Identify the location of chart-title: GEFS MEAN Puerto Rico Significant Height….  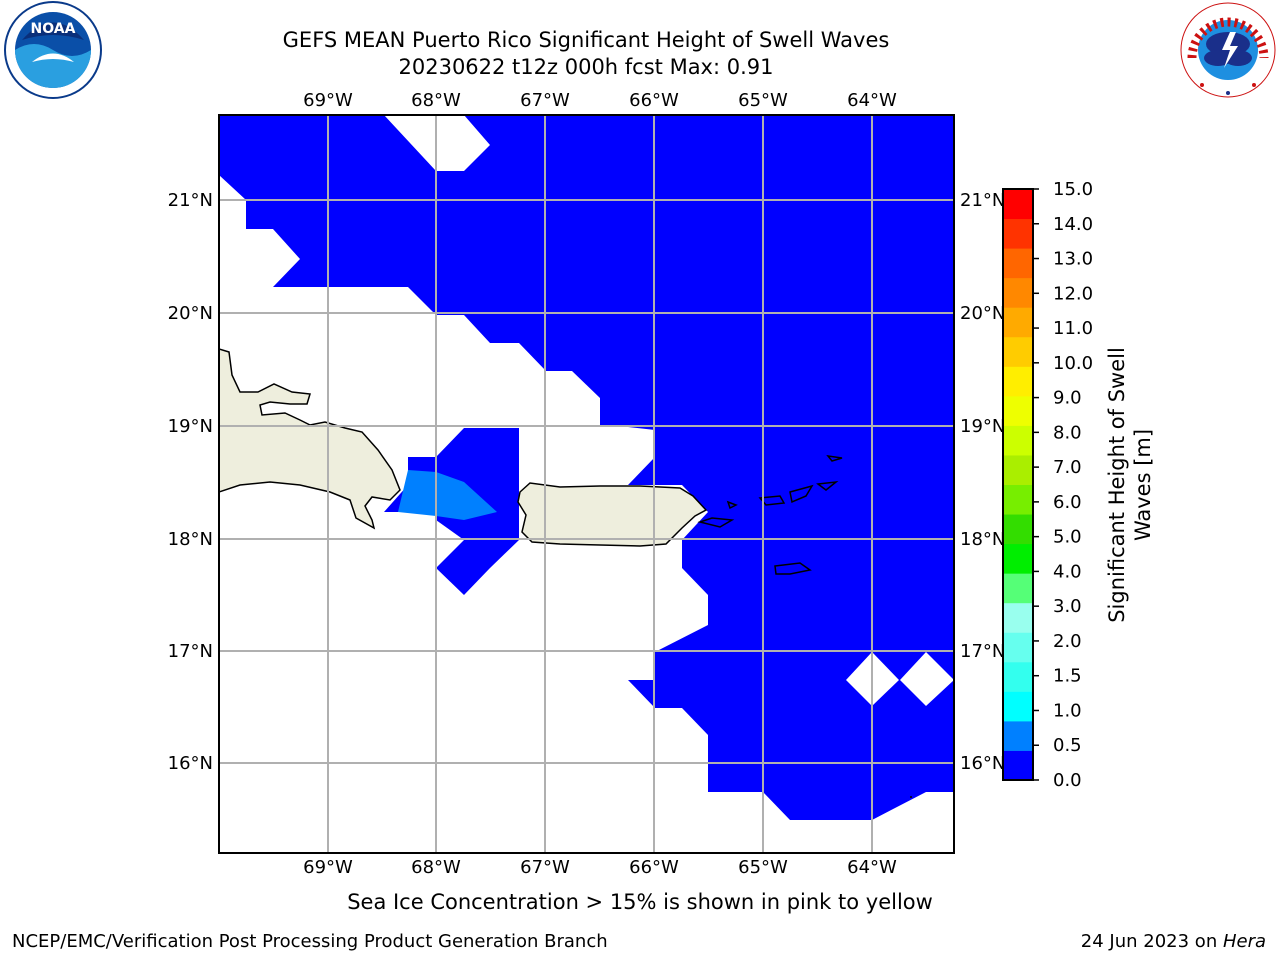
(586, 40).